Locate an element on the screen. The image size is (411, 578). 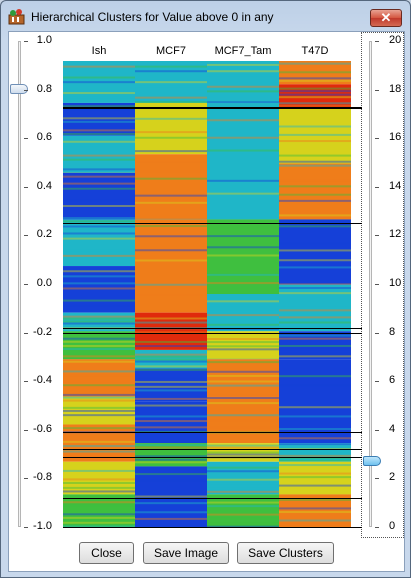
cluster-count-tick-label: 14 is located at coordinates (395, 185).